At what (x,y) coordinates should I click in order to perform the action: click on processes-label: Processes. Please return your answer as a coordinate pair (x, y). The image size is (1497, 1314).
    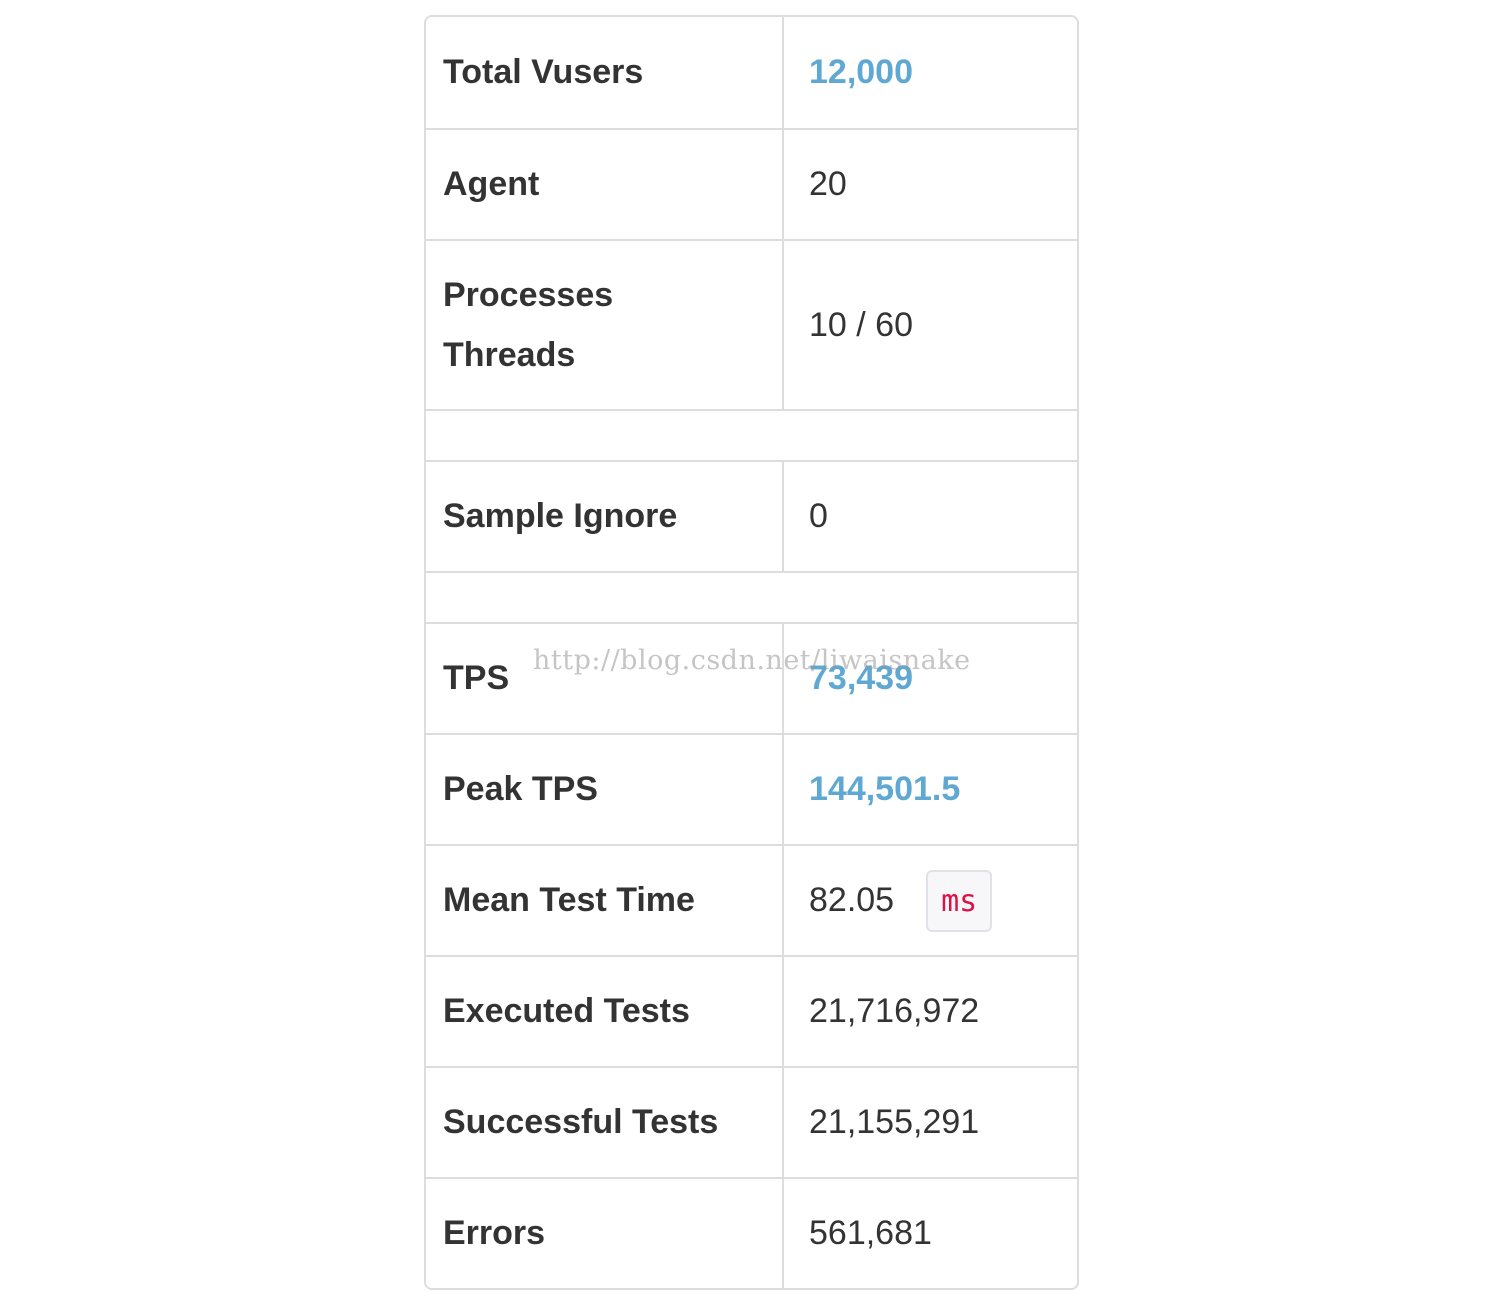
    Looking at the image, I should click on (528, 295).